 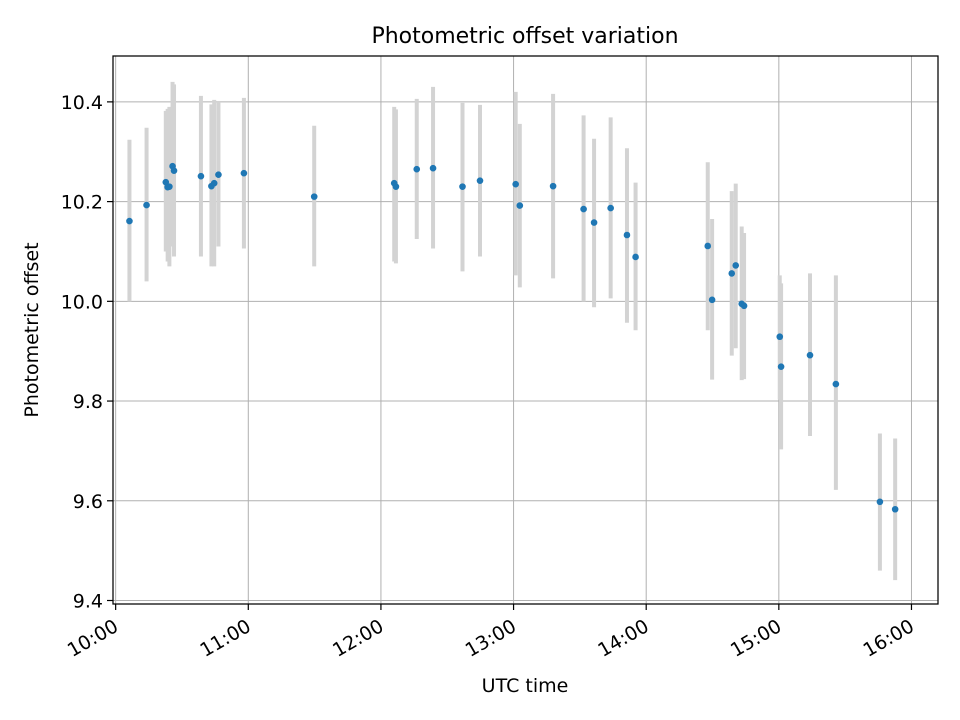 What do you see at coordinates (525, 686) in the screenshot?
I see `x-axis-label: UTC time` at bounding box center [525, 686].